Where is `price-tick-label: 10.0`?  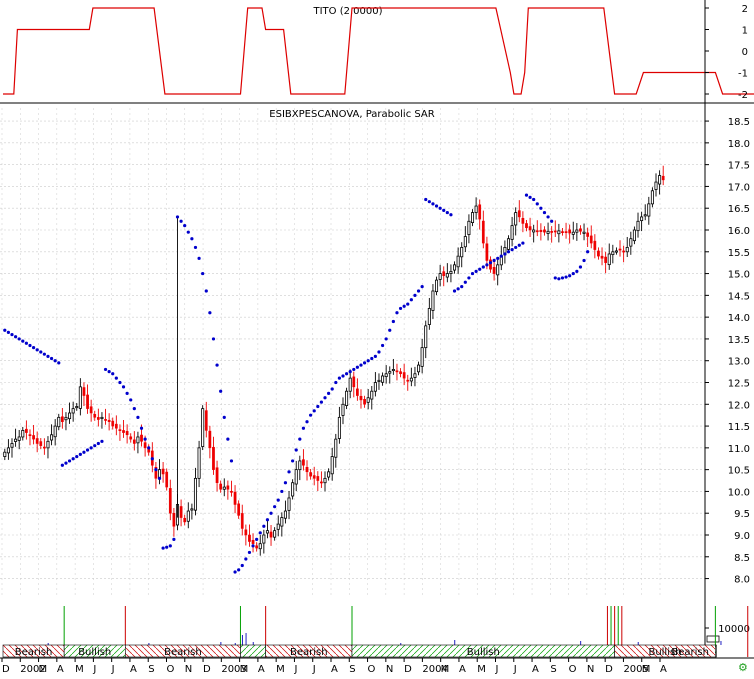 price-tick-label: 10.0 is located at coordinates (739, 492).